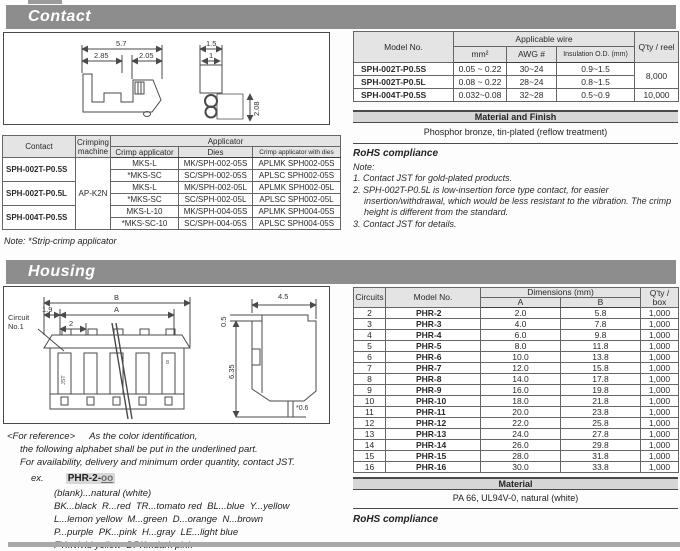  I want to click on dim-b-cell: 27.8, so click(600, 434).